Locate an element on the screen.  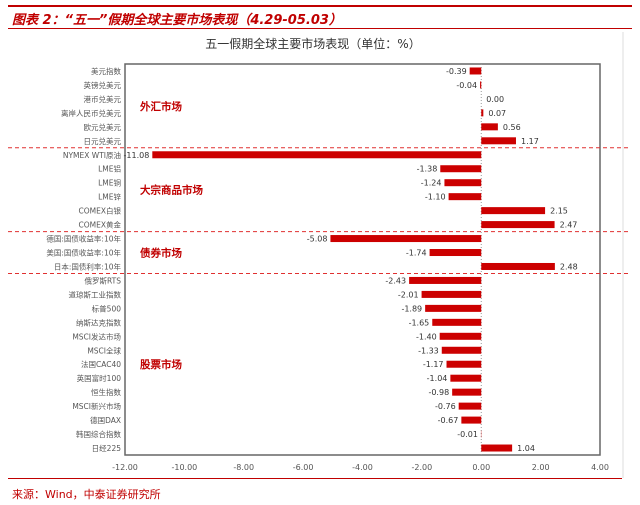
group-label: 大宗商品市场 is located at coordinates (171, 190).